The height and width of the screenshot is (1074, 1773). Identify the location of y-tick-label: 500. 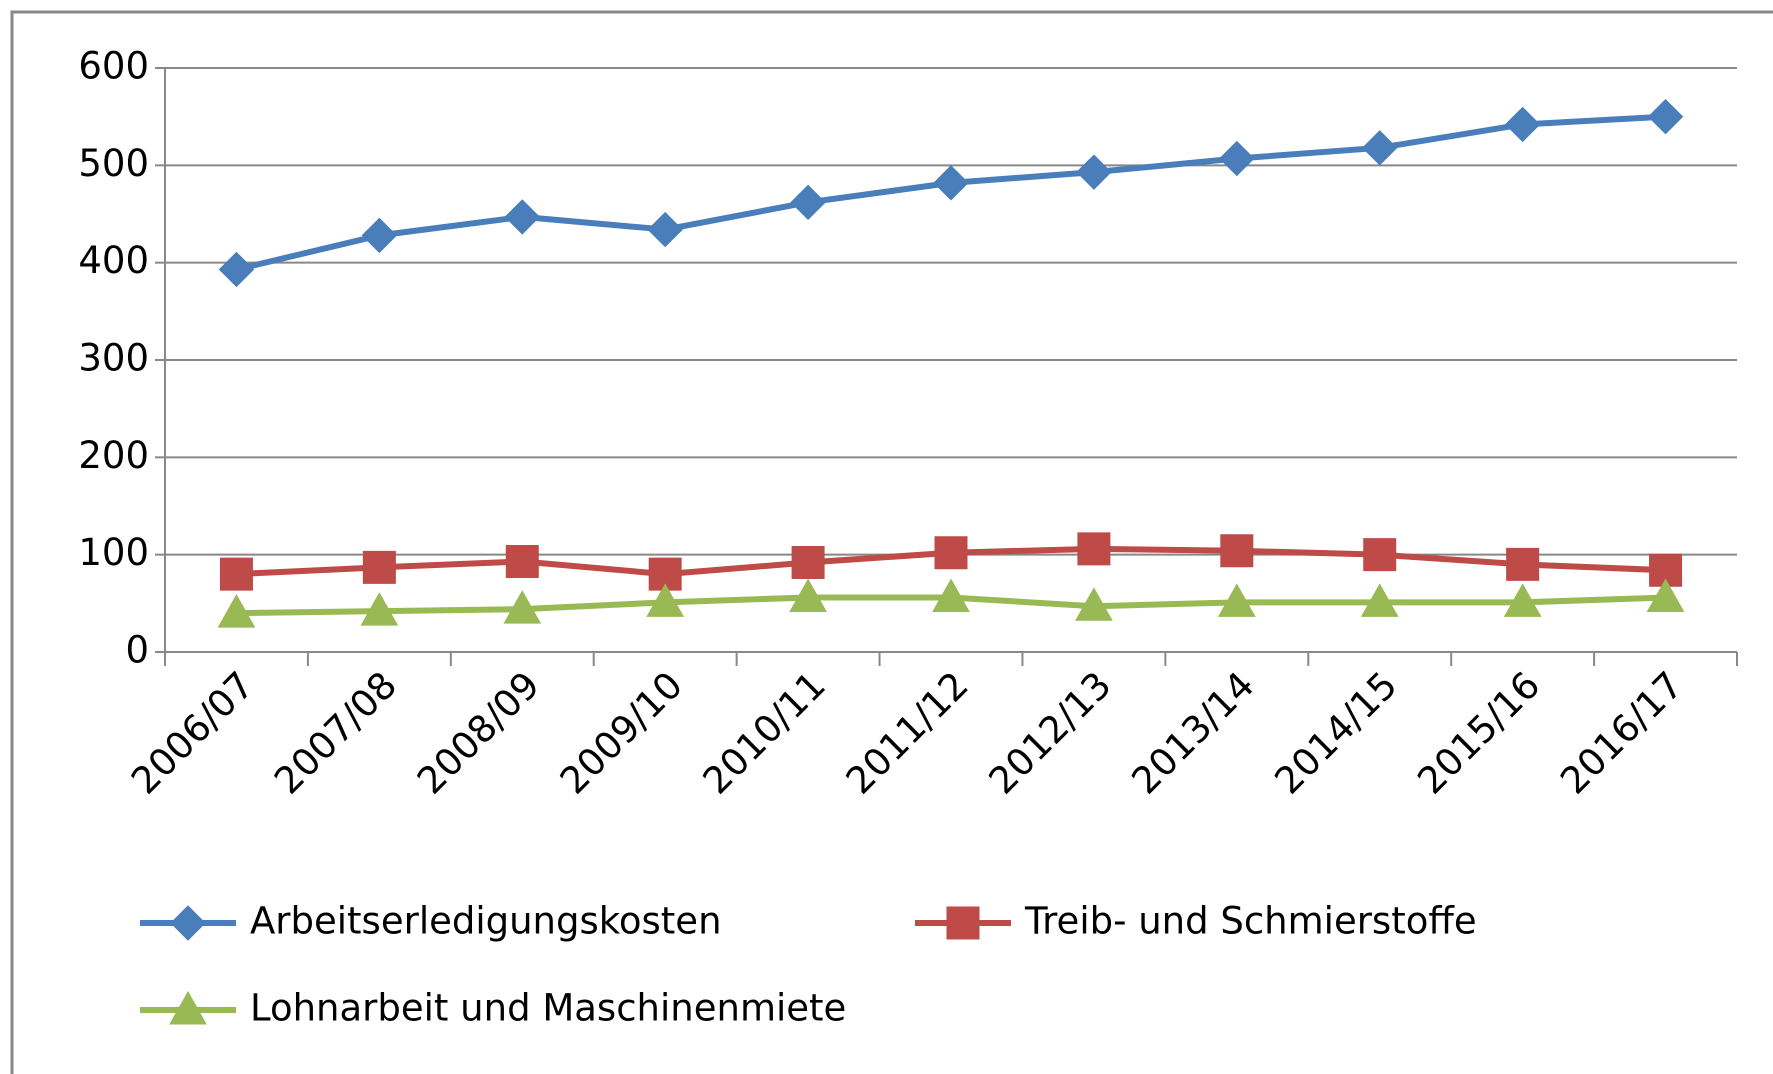
(113, 163).